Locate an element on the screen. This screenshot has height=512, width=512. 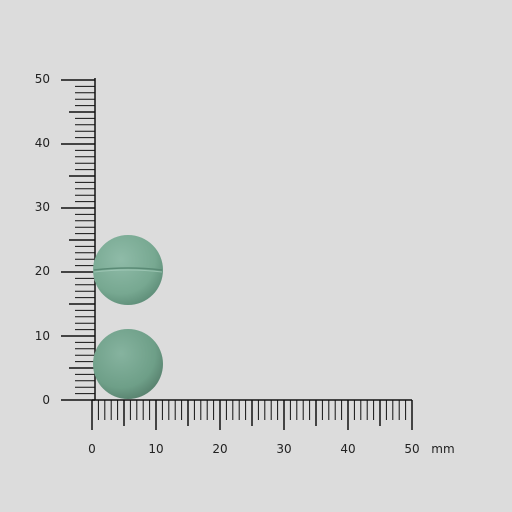
x-label-0: 0 is located at coordinates (92, 449).